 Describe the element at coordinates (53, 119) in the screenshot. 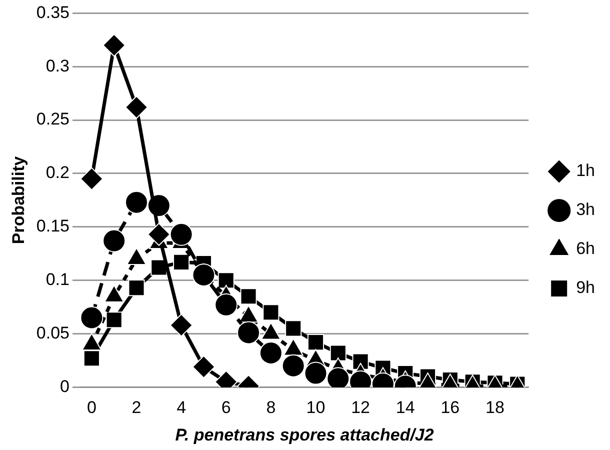

I see `y-tick-label: 0.25` at that location.